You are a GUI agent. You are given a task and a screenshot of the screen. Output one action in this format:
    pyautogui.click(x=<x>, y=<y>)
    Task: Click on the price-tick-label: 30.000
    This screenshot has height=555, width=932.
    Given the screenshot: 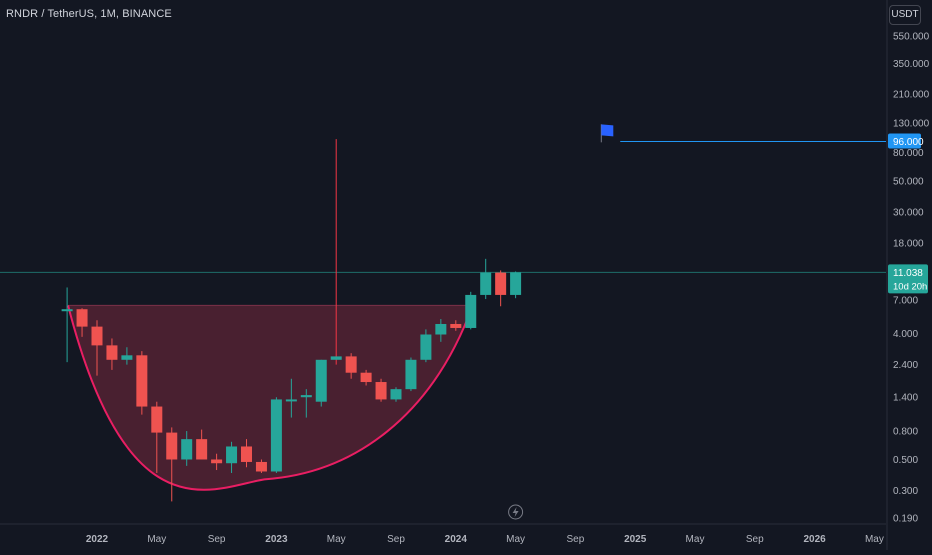 What is the action you would take?
    pyautogui.click(x=908, y=212)
    